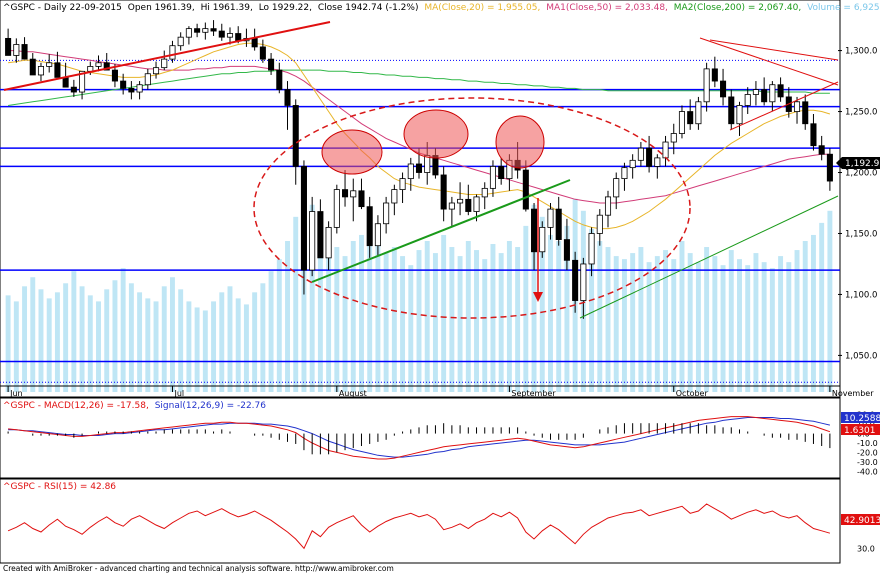  Describe the element at coordinates (861, 174) in the screenshot. I see `price-tick-label: 1,200.0` at that location.